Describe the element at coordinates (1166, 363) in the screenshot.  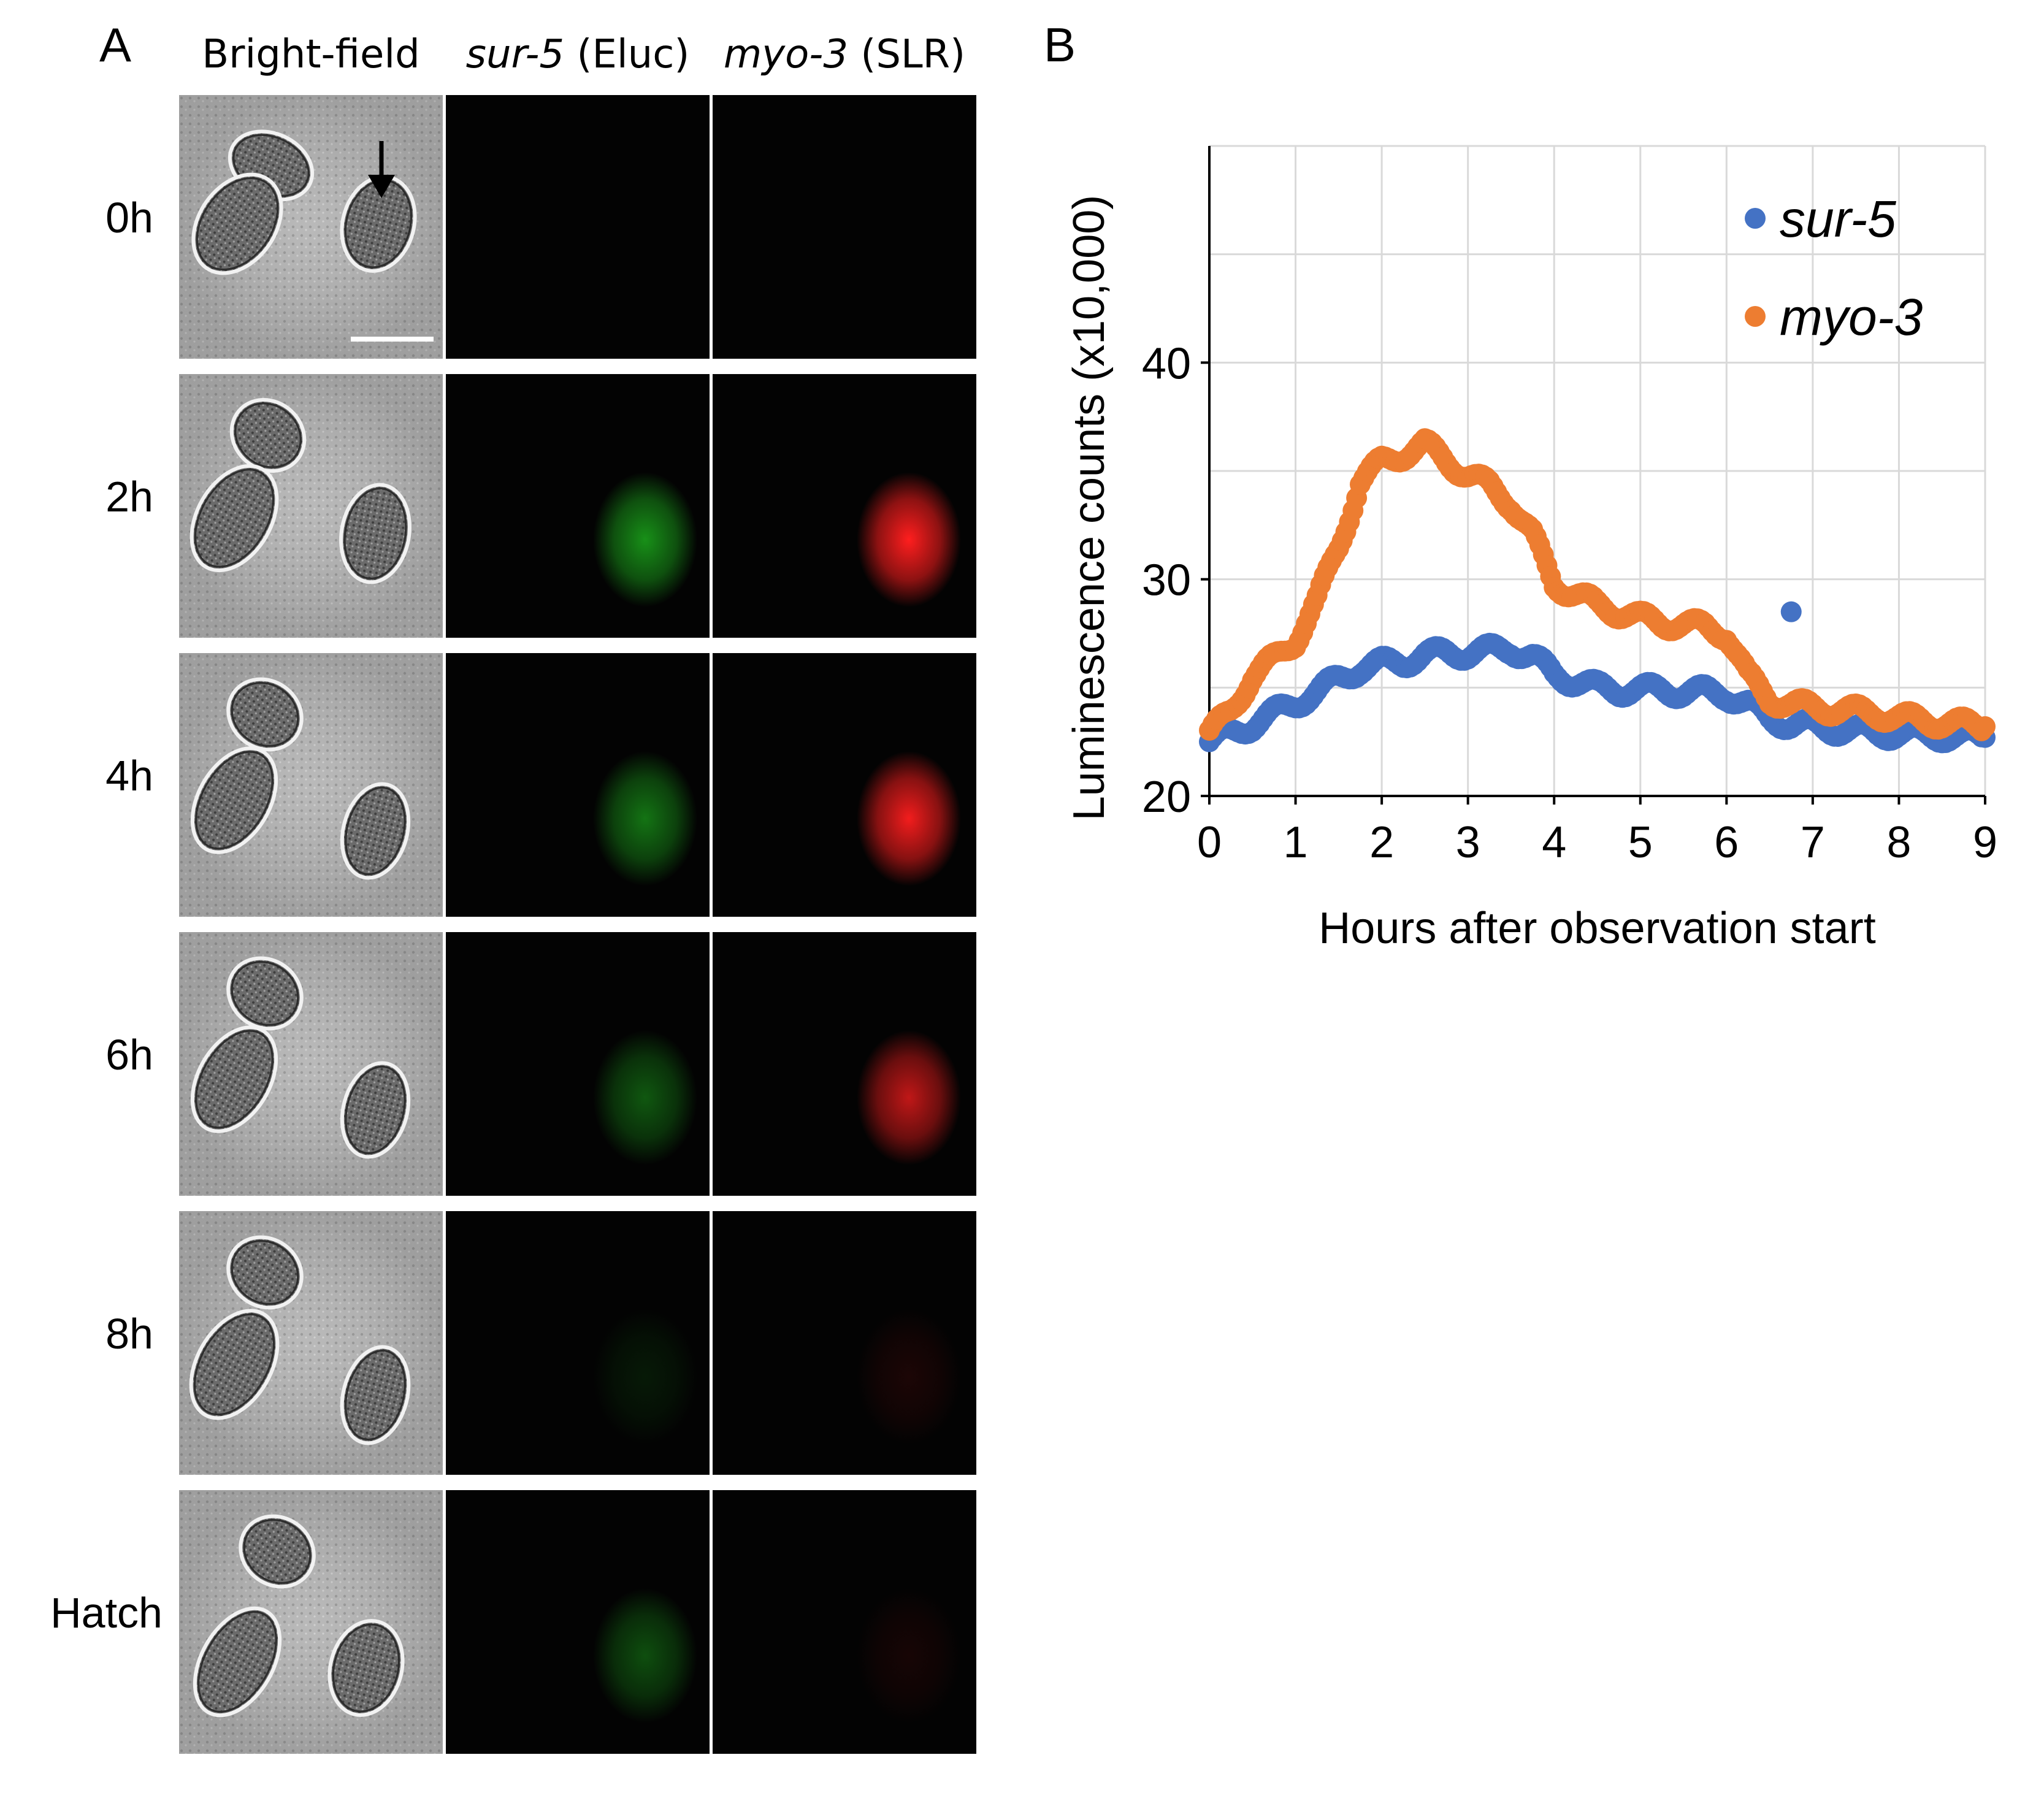
I see `y-tick-label: 40` at that location.